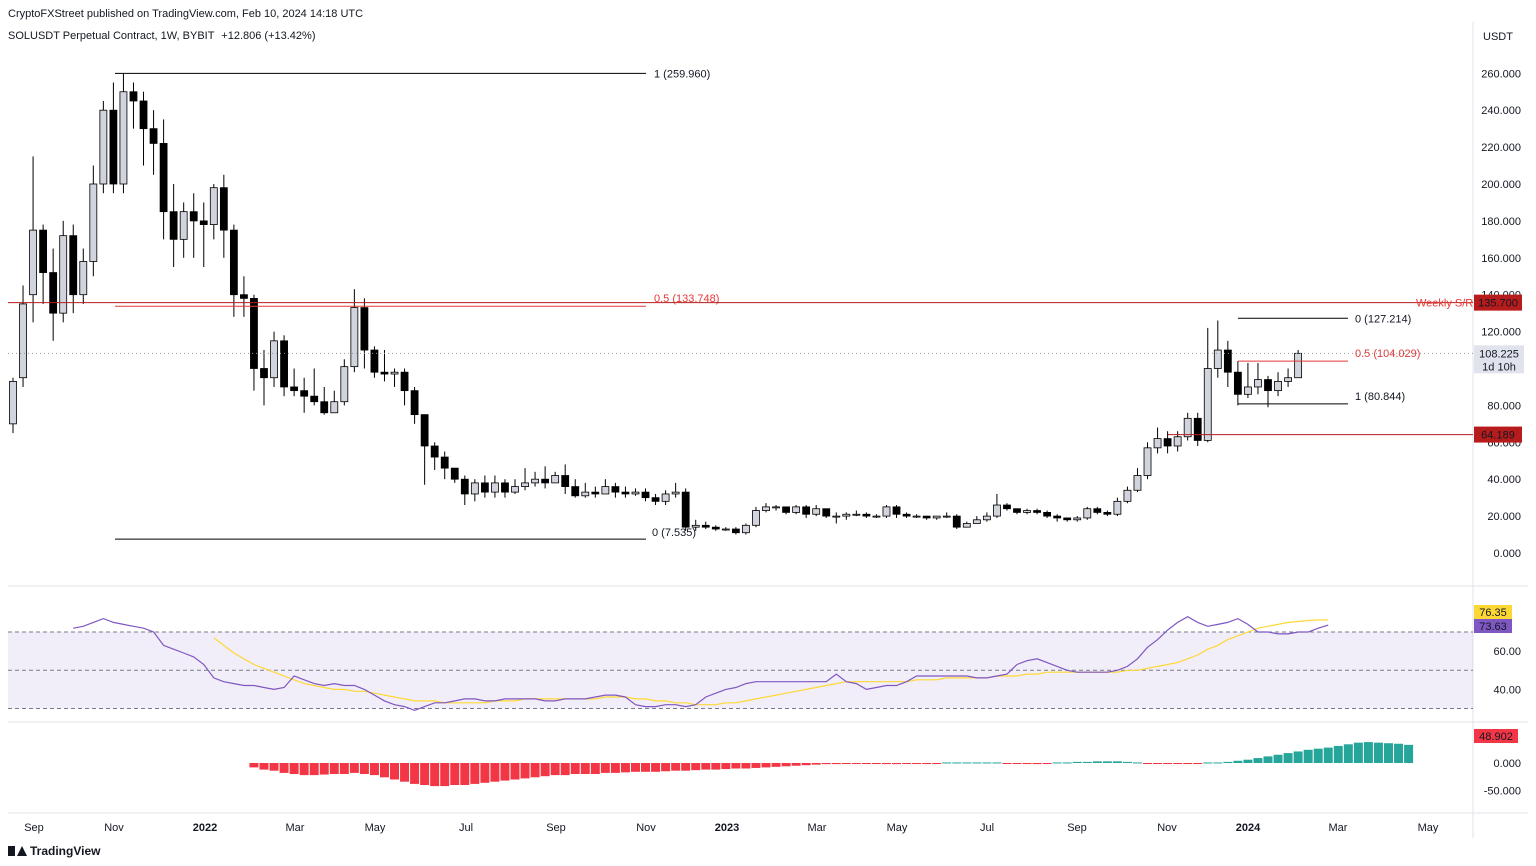 This screenshot has width=1536, height=866. What do you see at coordinates (1501, 185) in the screenshot?
I see `price-tick-label: 200.000` at bounding box center [1501, 185].